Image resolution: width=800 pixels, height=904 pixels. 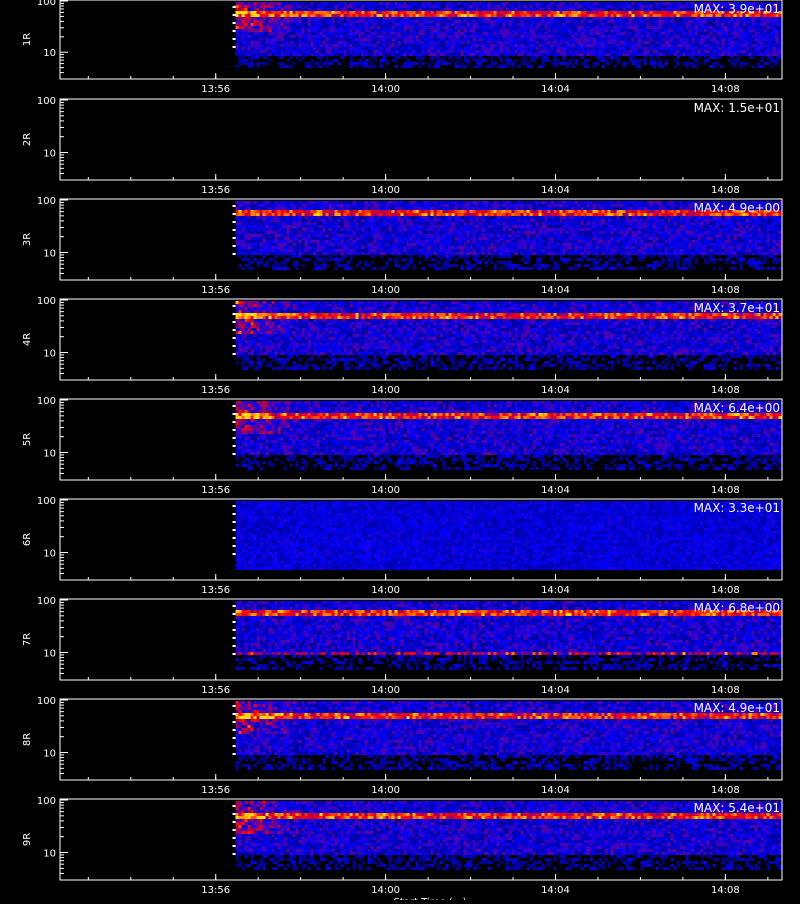 I want to click on max-value-label: MAX: 6.8e+00, so click(x=737, y=608).